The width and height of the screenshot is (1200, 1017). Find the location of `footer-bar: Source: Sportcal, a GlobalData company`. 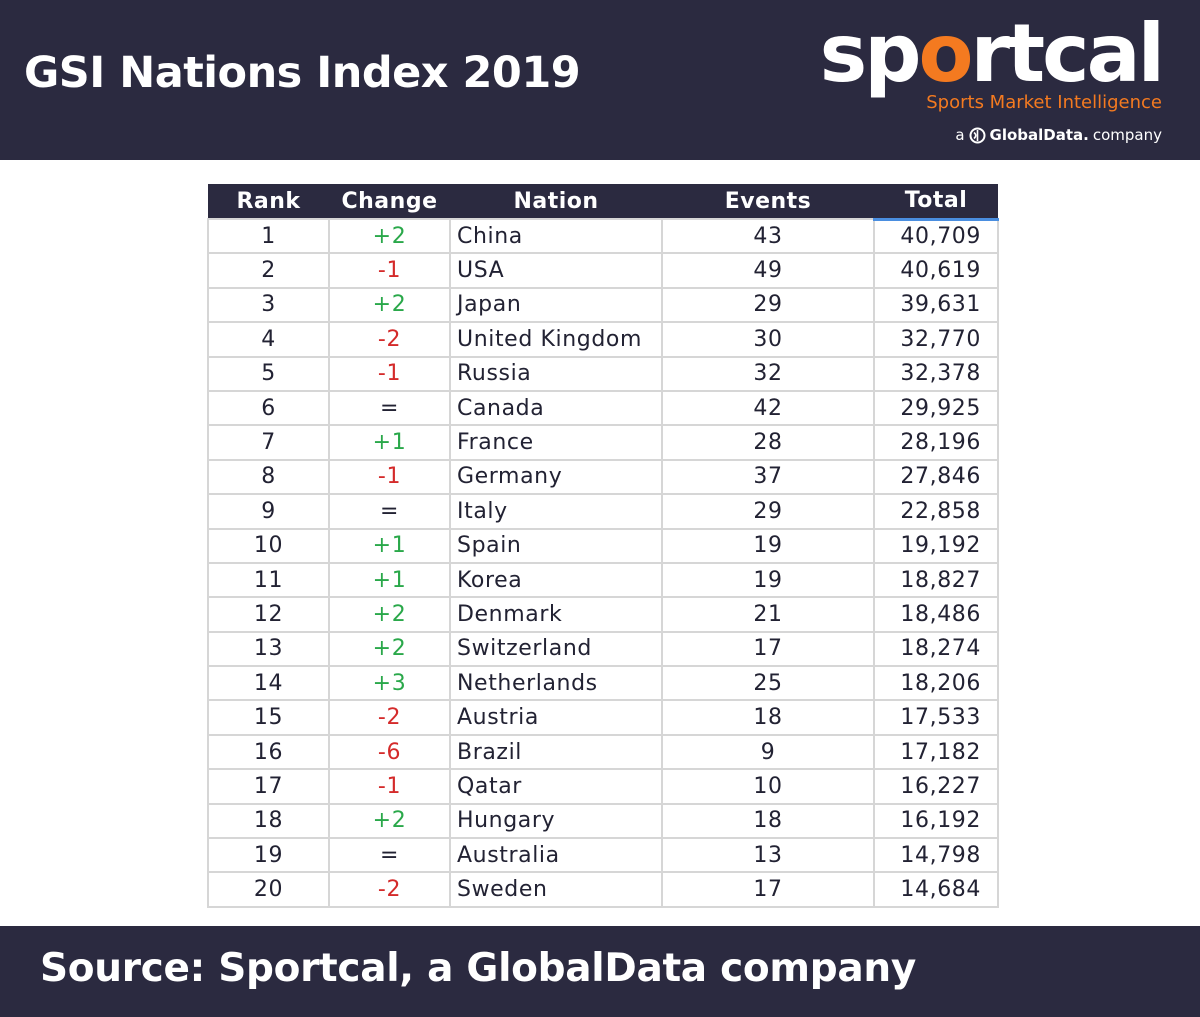

footer-bar: Source: Sportcal, a GlobalData company is located at coordinates (600, 971).